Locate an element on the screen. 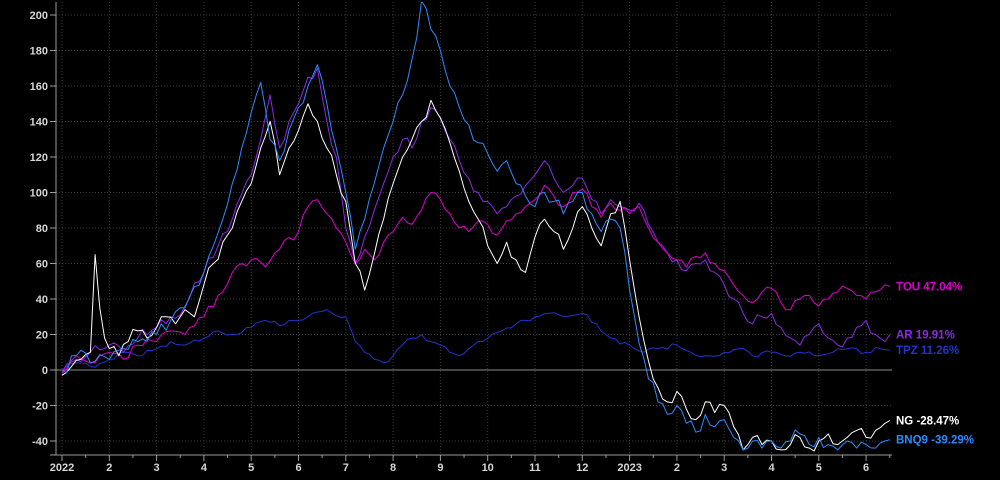  x-tick-label: 11 is located at coordinates (535, 468).